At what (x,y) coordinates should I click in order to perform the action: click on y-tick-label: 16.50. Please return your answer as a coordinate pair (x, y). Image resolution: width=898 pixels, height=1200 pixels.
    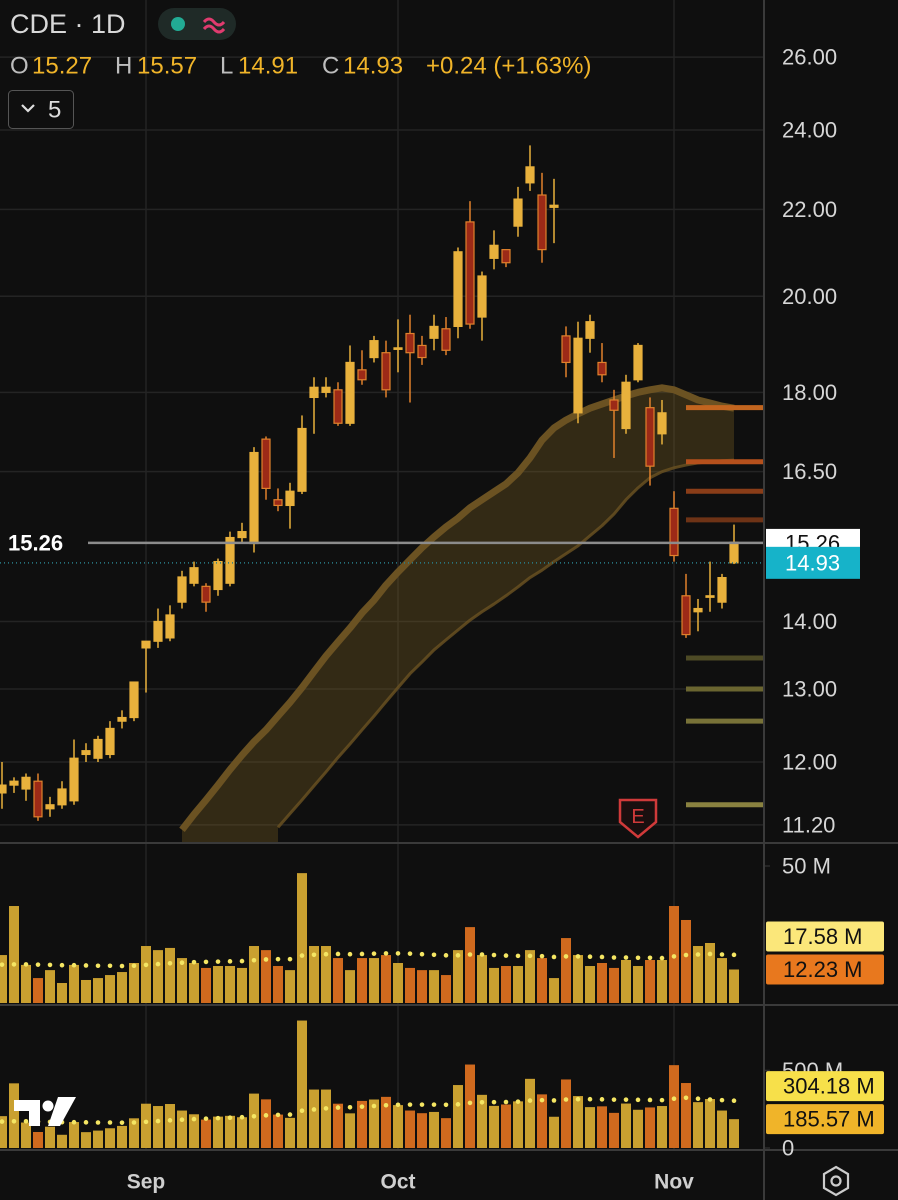
    Looking at the image, I should click on (809, 471).